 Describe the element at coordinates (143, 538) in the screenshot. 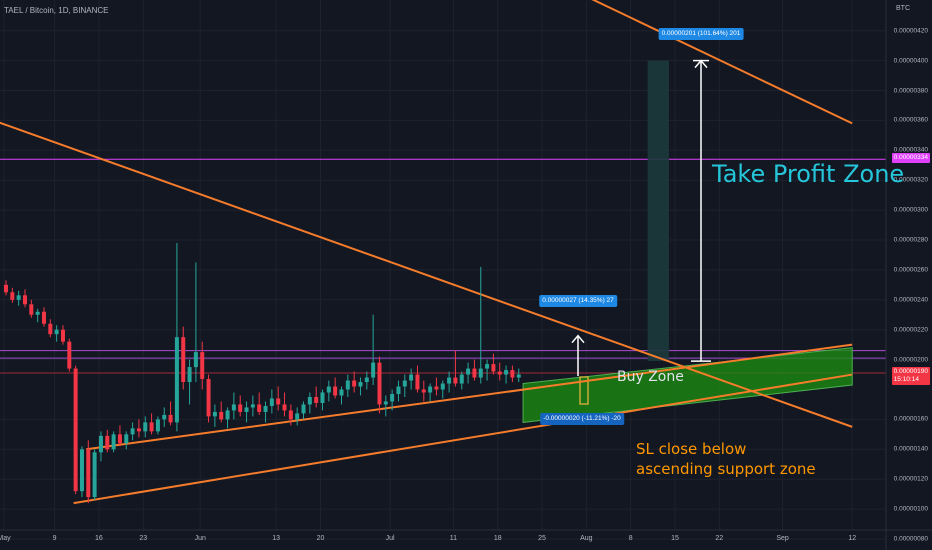

I see `time-tick-label: 23` at that location.